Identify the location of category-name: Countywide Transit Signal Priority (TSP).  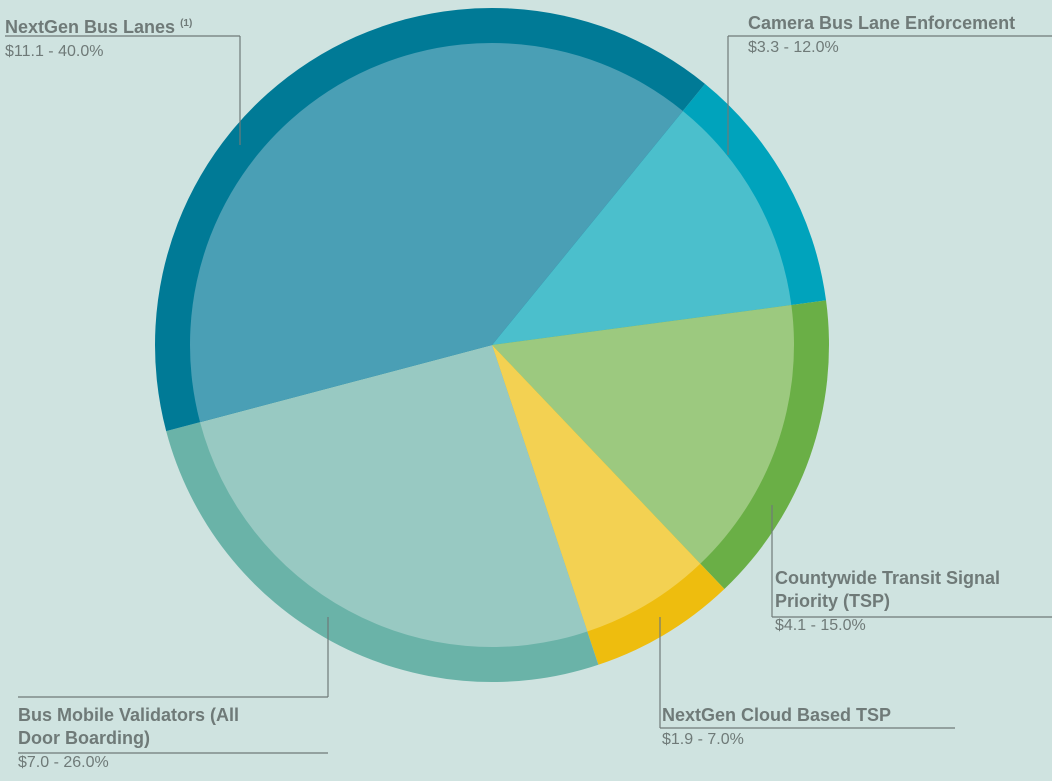
(912, 590).